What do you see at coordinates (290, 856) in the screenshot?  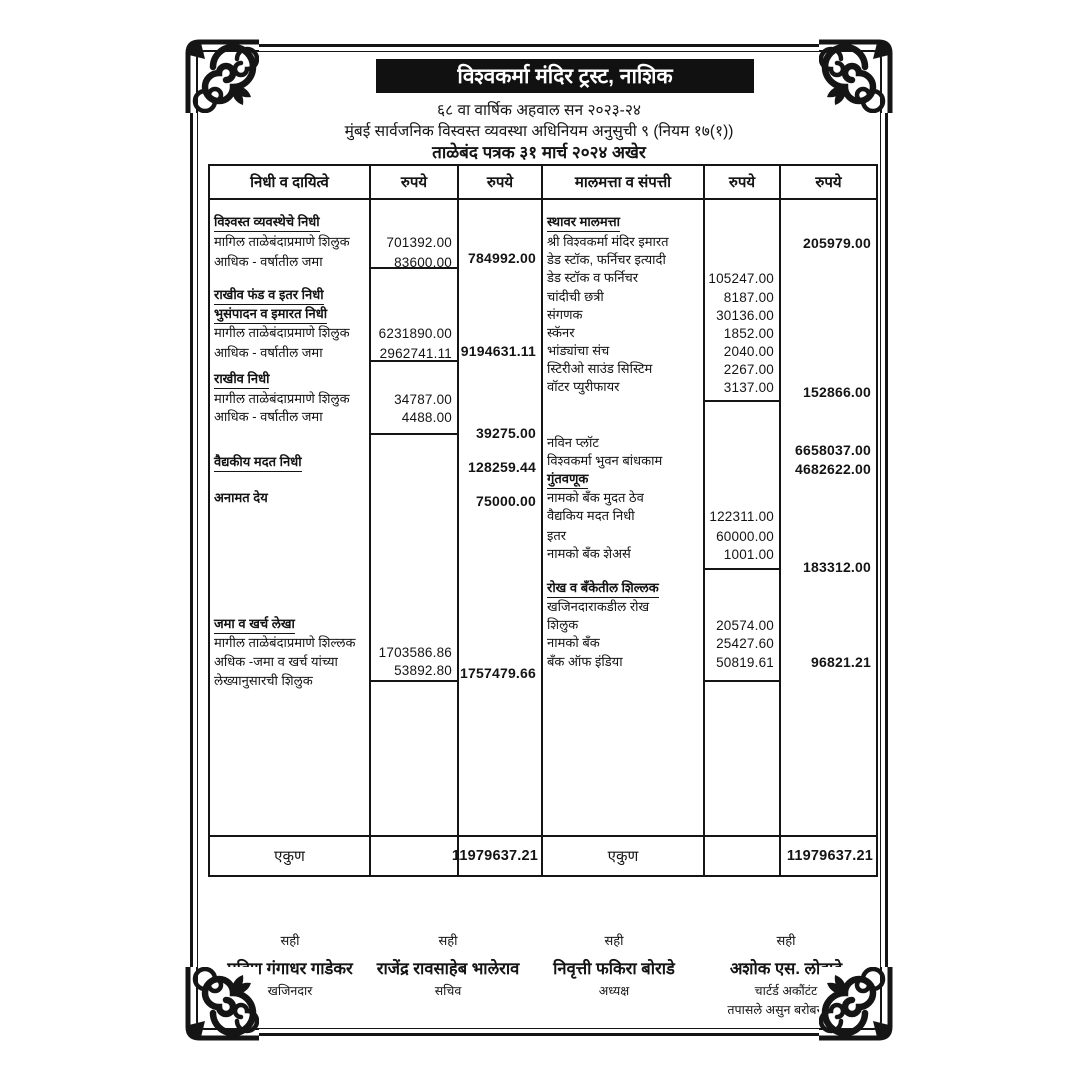 I see `total-label-left: एकुण` at bounding box center [290, 856].